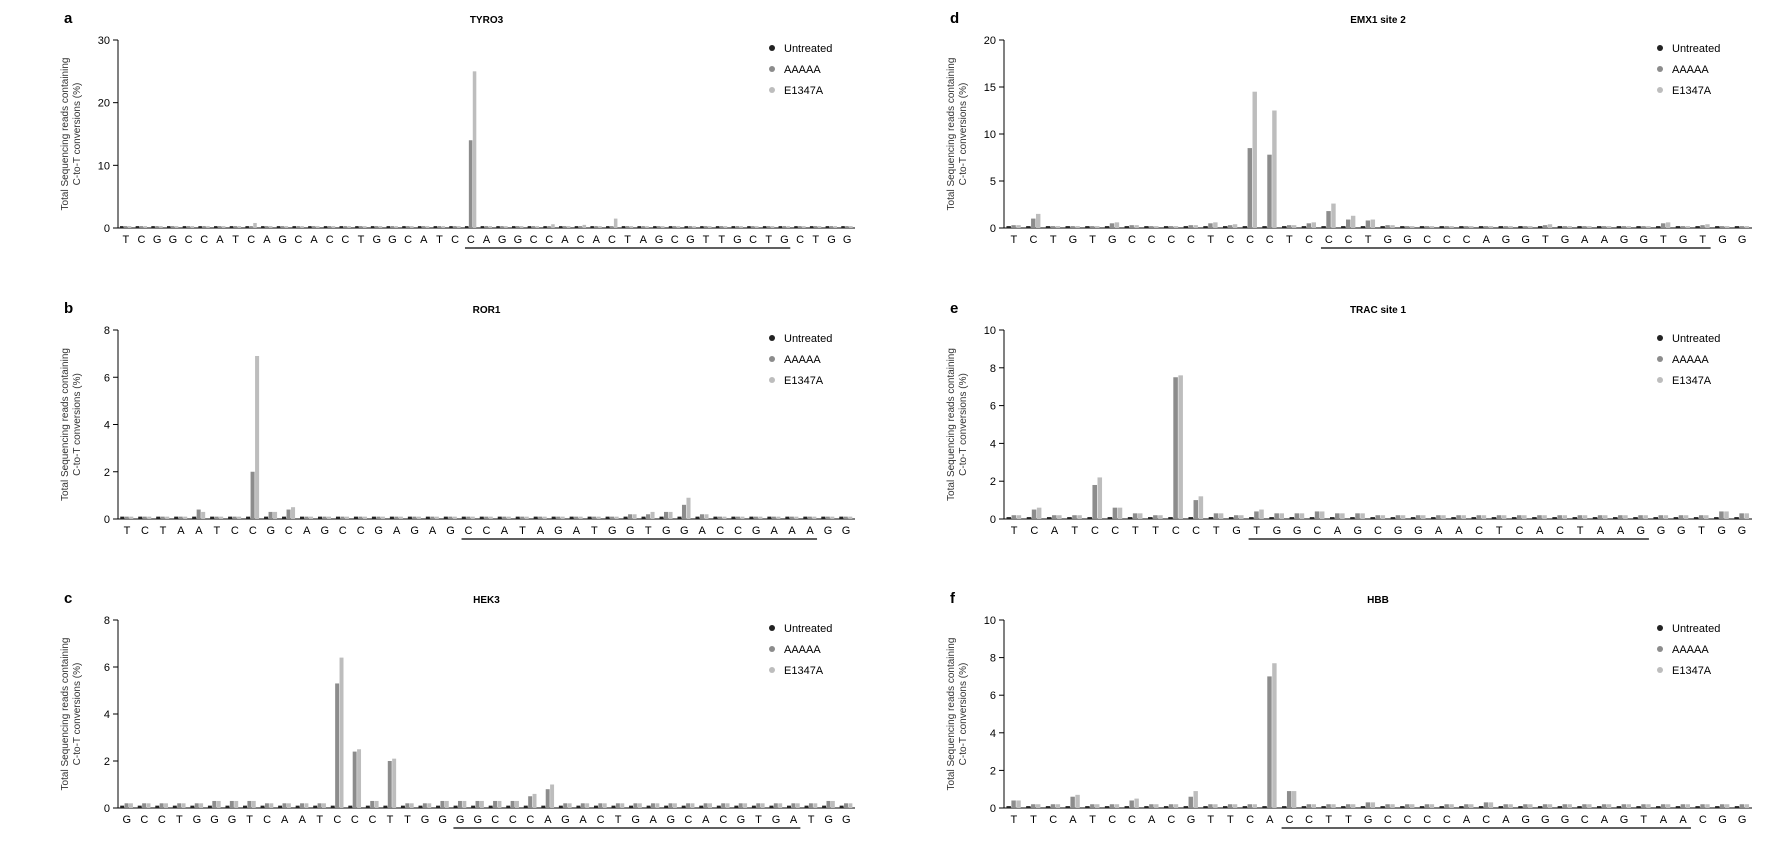  I want to click on chart-title: ROR1, so click(487, 310).